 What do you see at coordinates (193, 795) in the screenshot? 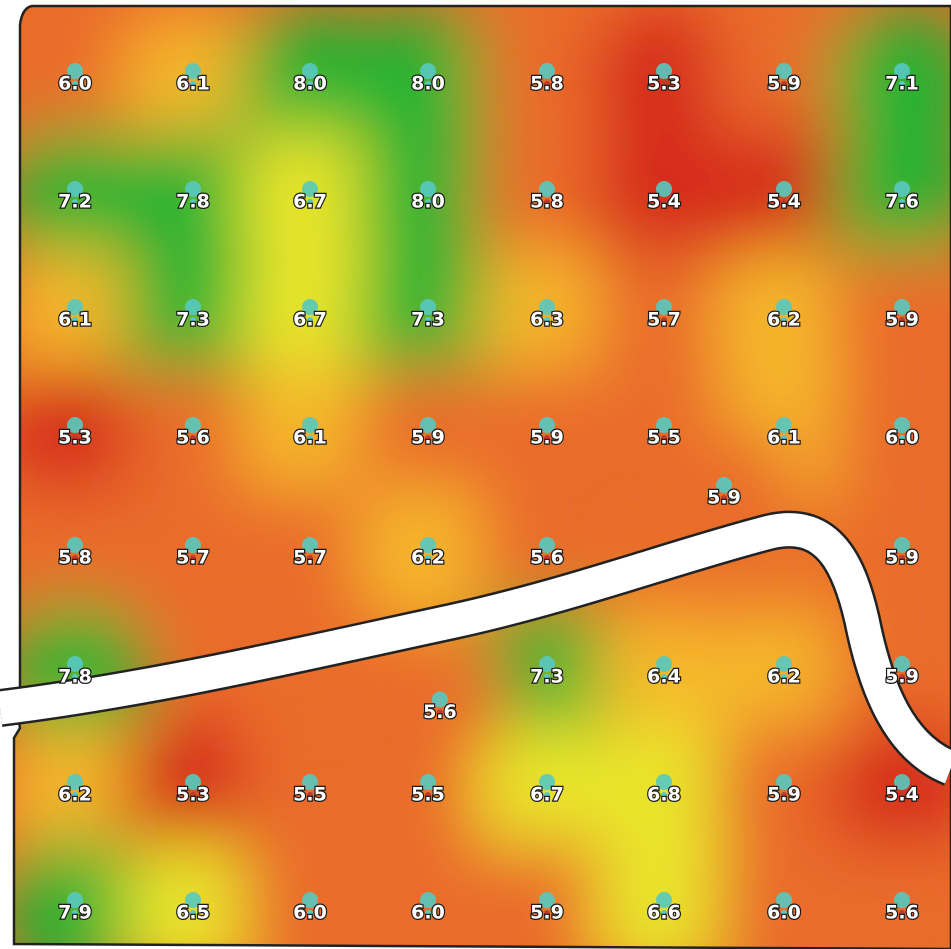
I see `sample-value: 5.3` at bounding box center [193, 795].